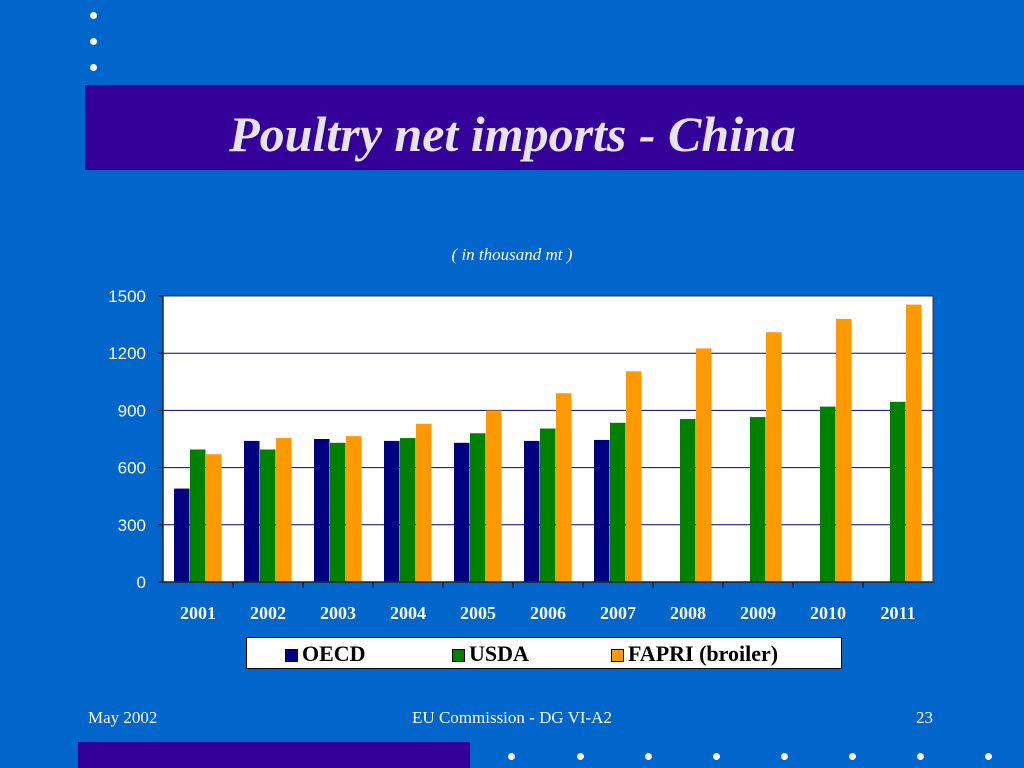 The width and height of the screenshot is (1024, 768). Describe the element at coordinates (924, 717) in the screenshot. I see `page-number: 23` at that location.